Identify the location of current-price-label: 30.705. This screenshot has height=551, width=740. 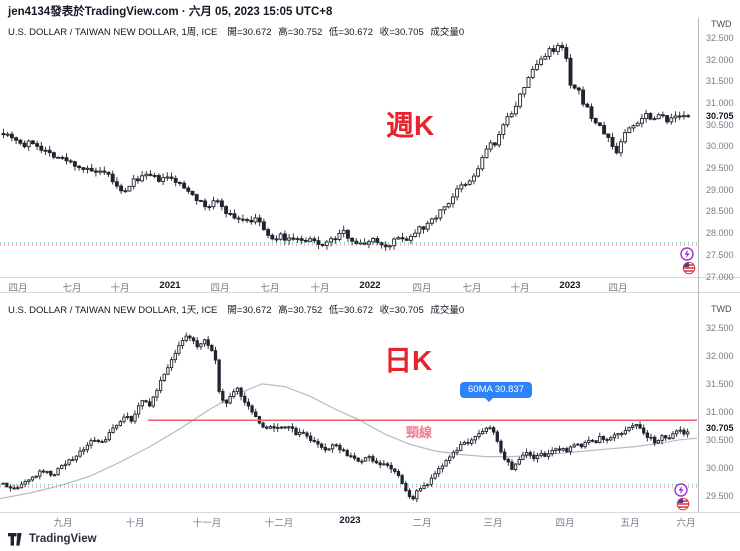
(720, 115).